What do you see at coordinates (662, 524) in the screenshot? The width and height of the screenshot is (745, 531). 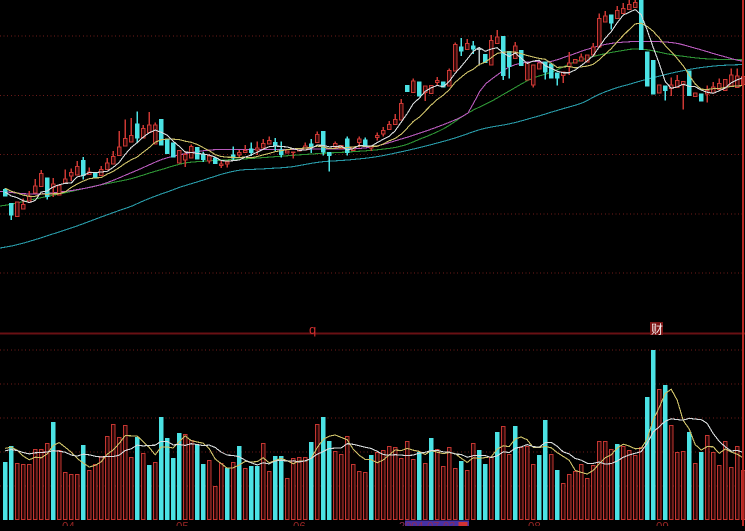 I see `svg-text: 09` at bounding box center [662, 524].